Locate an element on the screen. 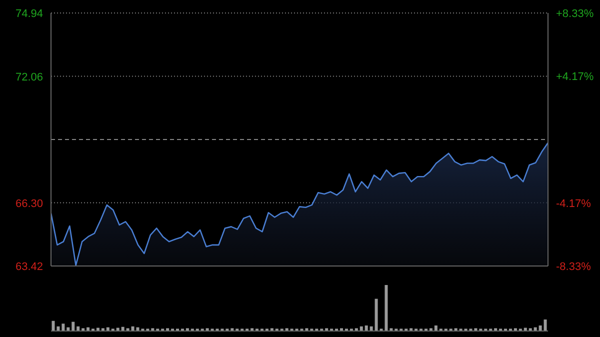  y2-tick-label: -4.17% is located at coordinates (574, 204).